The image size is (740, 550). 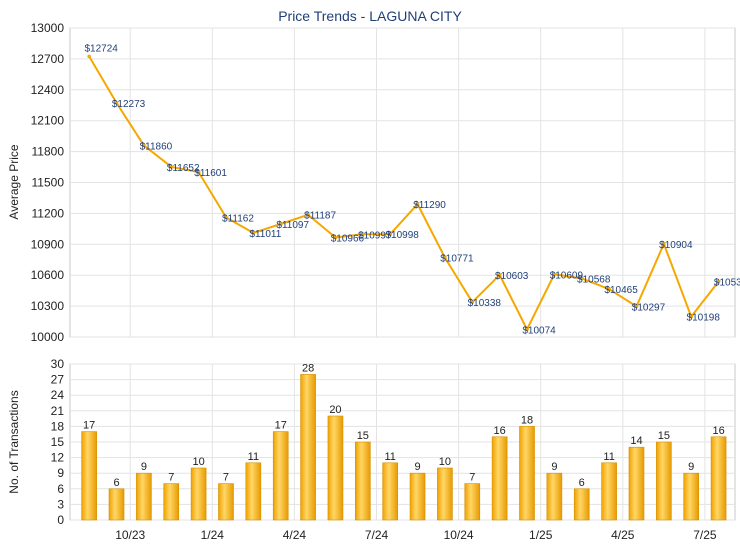 What do you see at coordinates (156, 146) in the screenshot?
I see `price-data-label: $11860` at bounding box center [156, 146].